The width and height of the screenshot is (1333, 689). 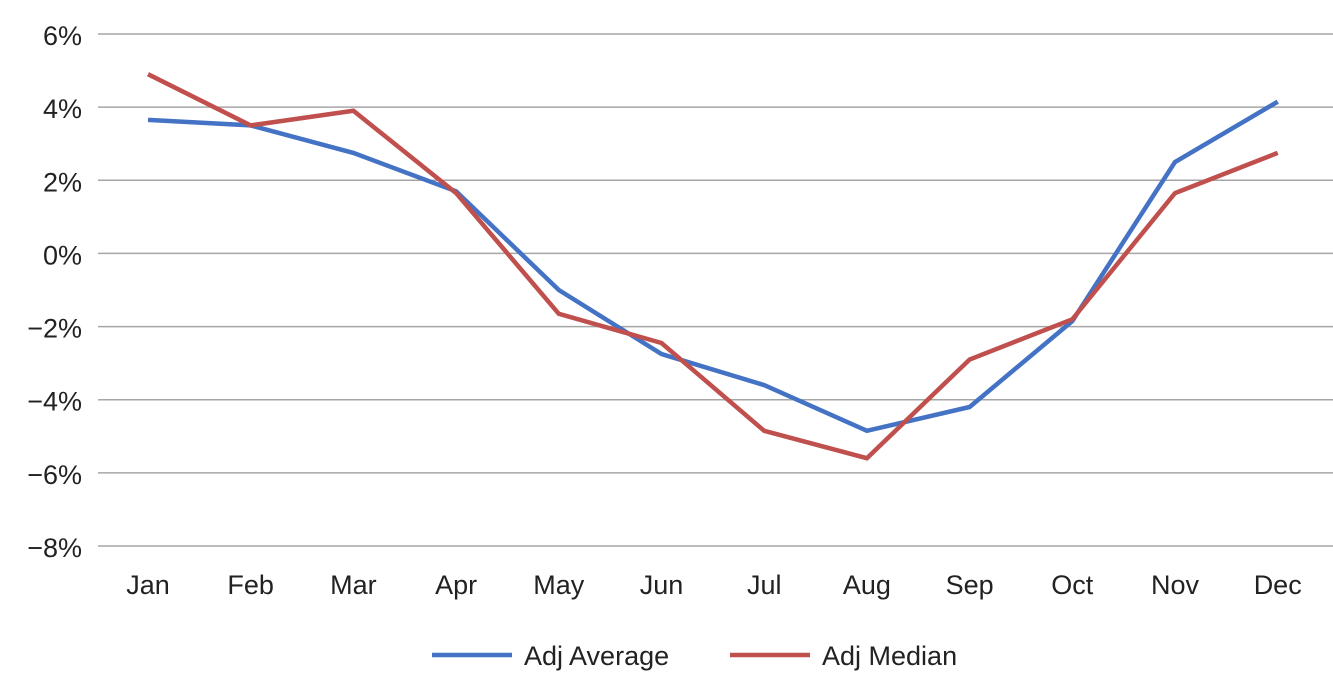 I want to click on legend: Adj Average Adj Median, so click(x=694, y=656).